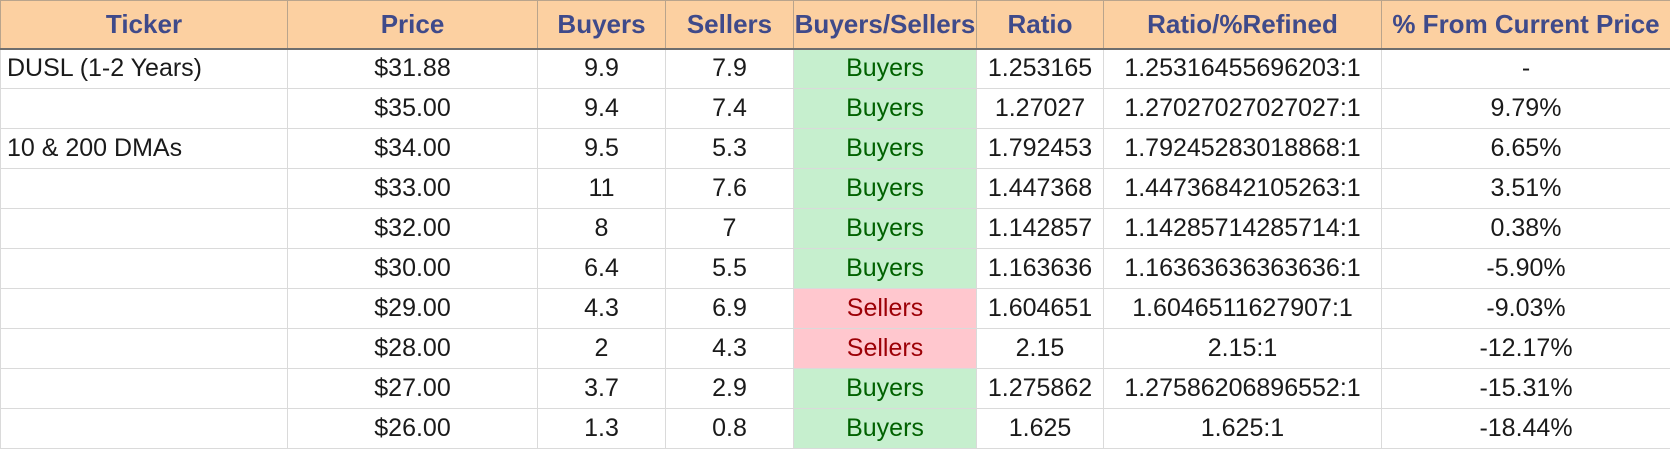 The width and height of the screenshot is (1670, 450). Describe the element at coordinates (412, 348) in the screenshot. I see `price-cell: $28.00` at that location.